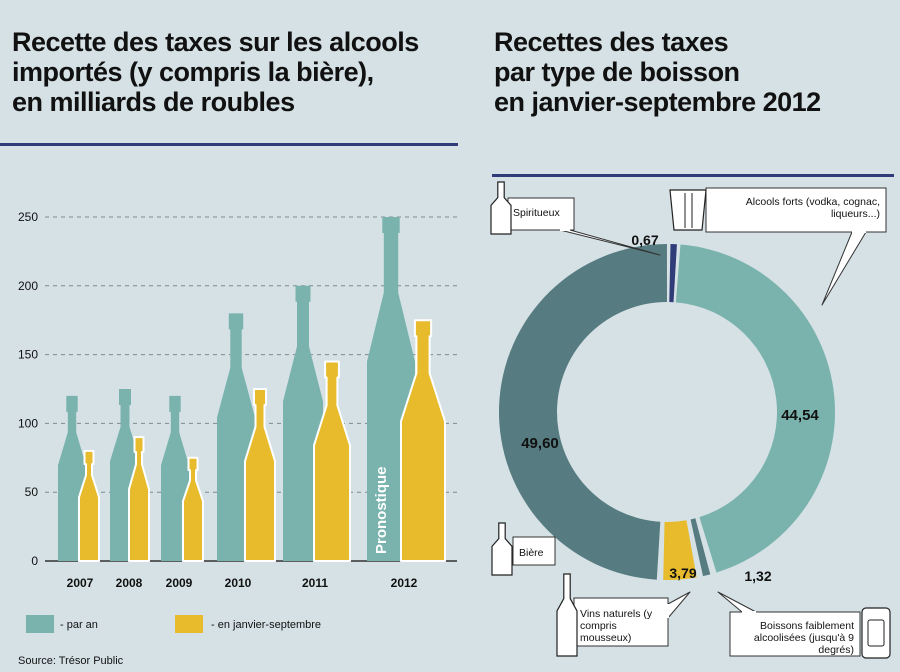  What do you see at coordinates (502, 549) in the screenshot?
I see `beer-bottle-icon` at bounding box center [502, 549].